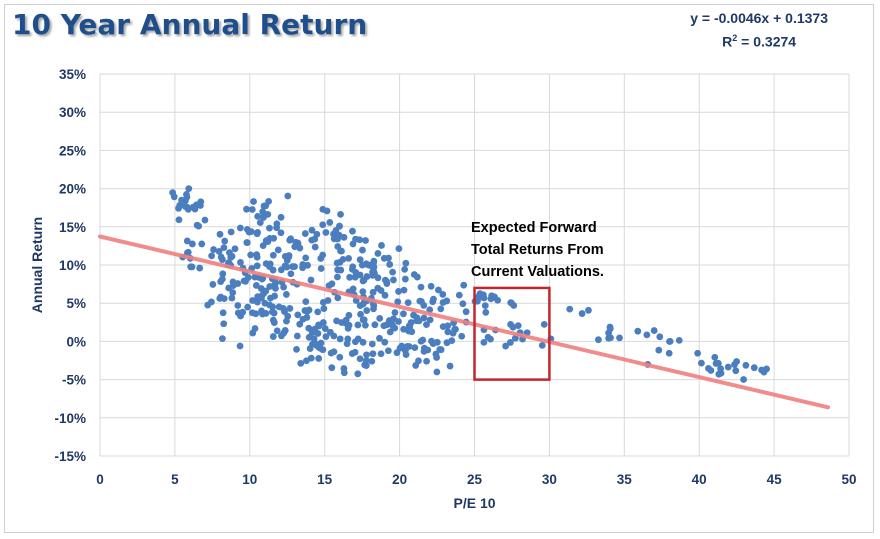  I want to click on r-squared-line: R2 = 0.3274, so click(759, 40).